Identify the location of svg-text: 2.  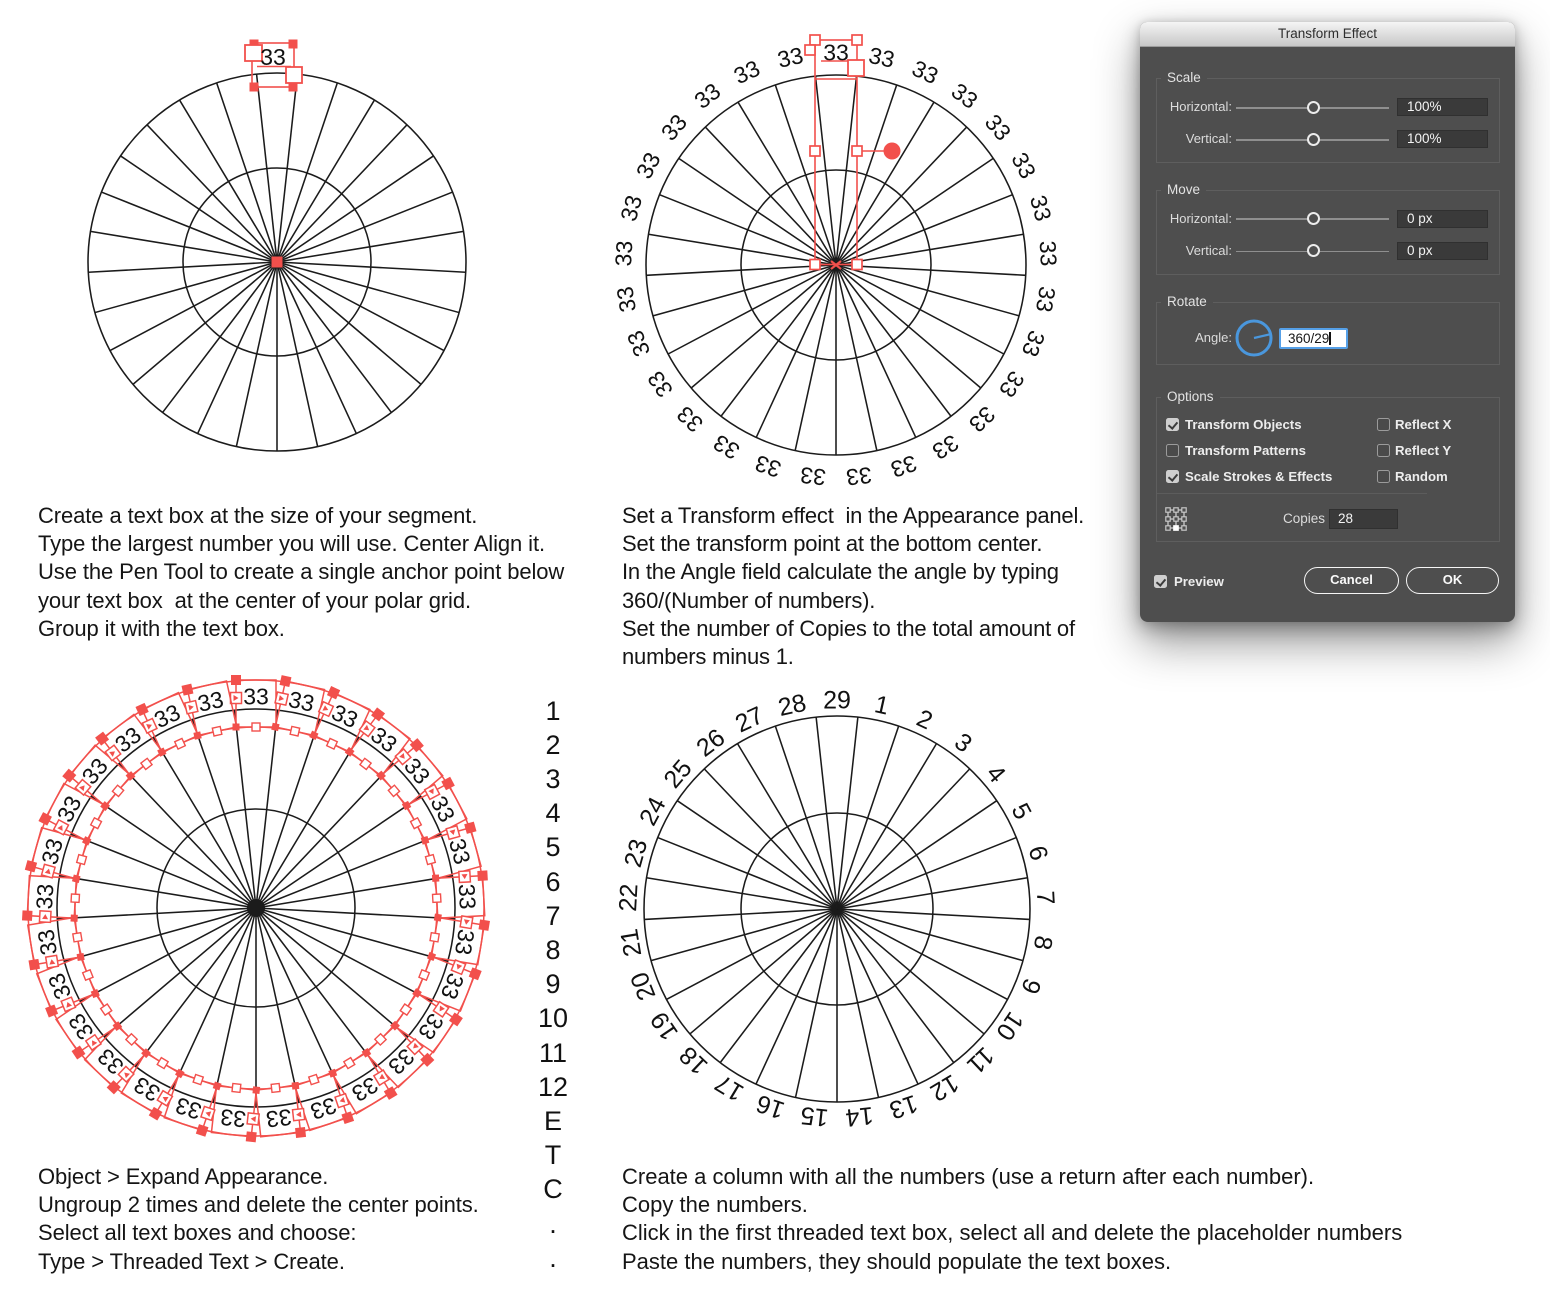
(924, 719).